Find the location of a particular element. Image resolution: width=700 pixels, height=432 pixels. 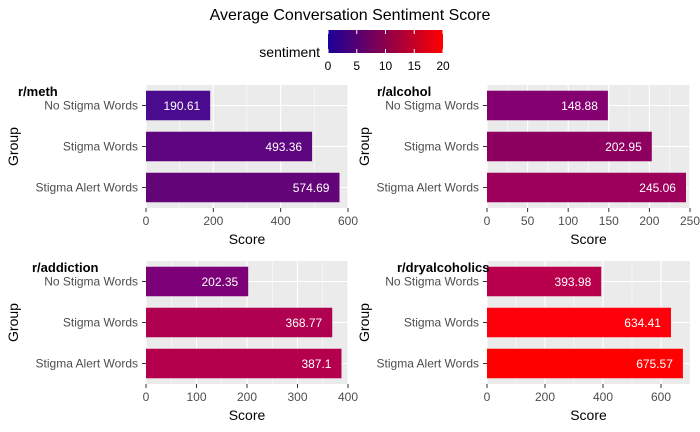

bar-data-label: 634.41 is located at coordinates (642, 323).